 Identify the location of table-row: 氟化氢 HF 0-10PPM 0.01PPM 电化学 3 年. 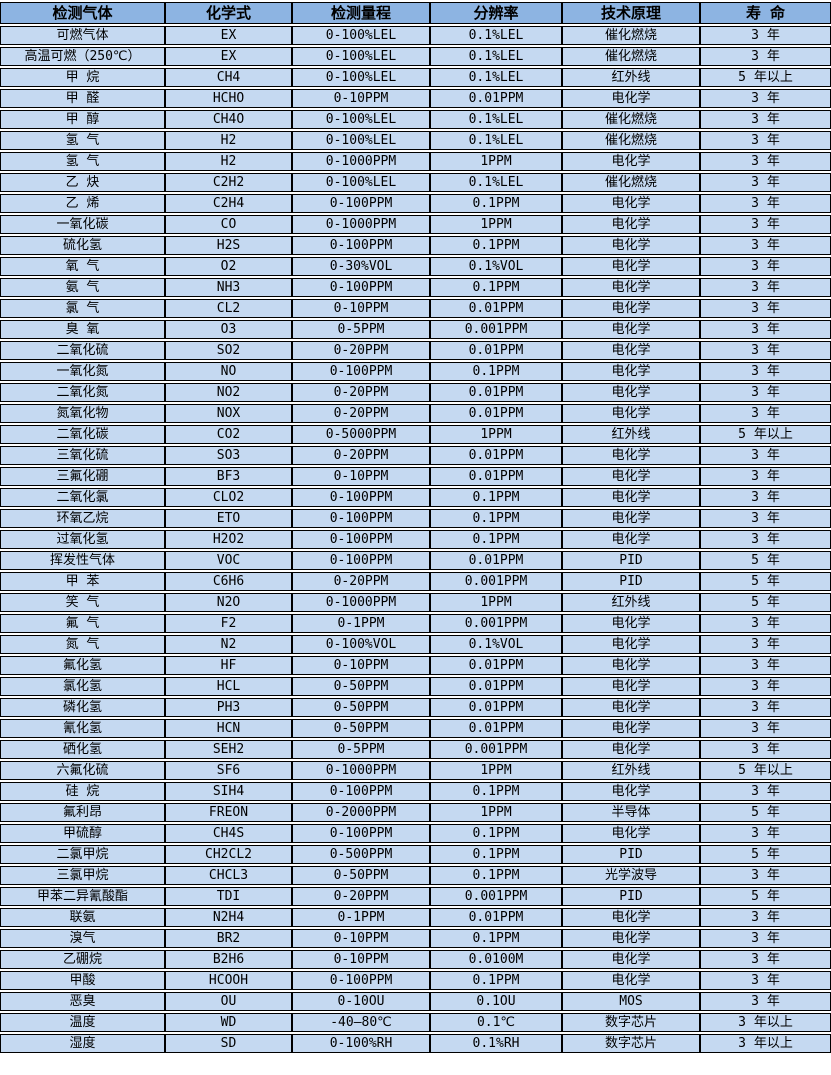
(415, 665).